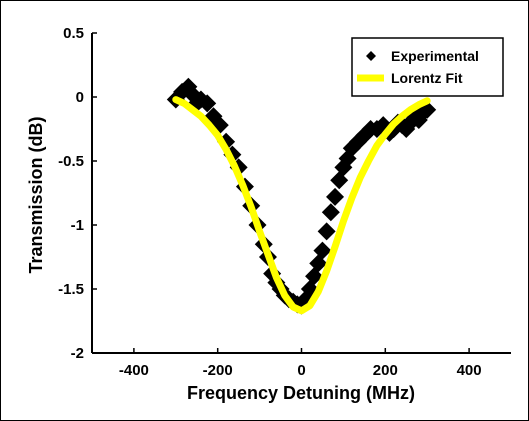 This screenshot has height=421, width=529. I want to click on y-tick-label: 0.5, so click(73, 33).